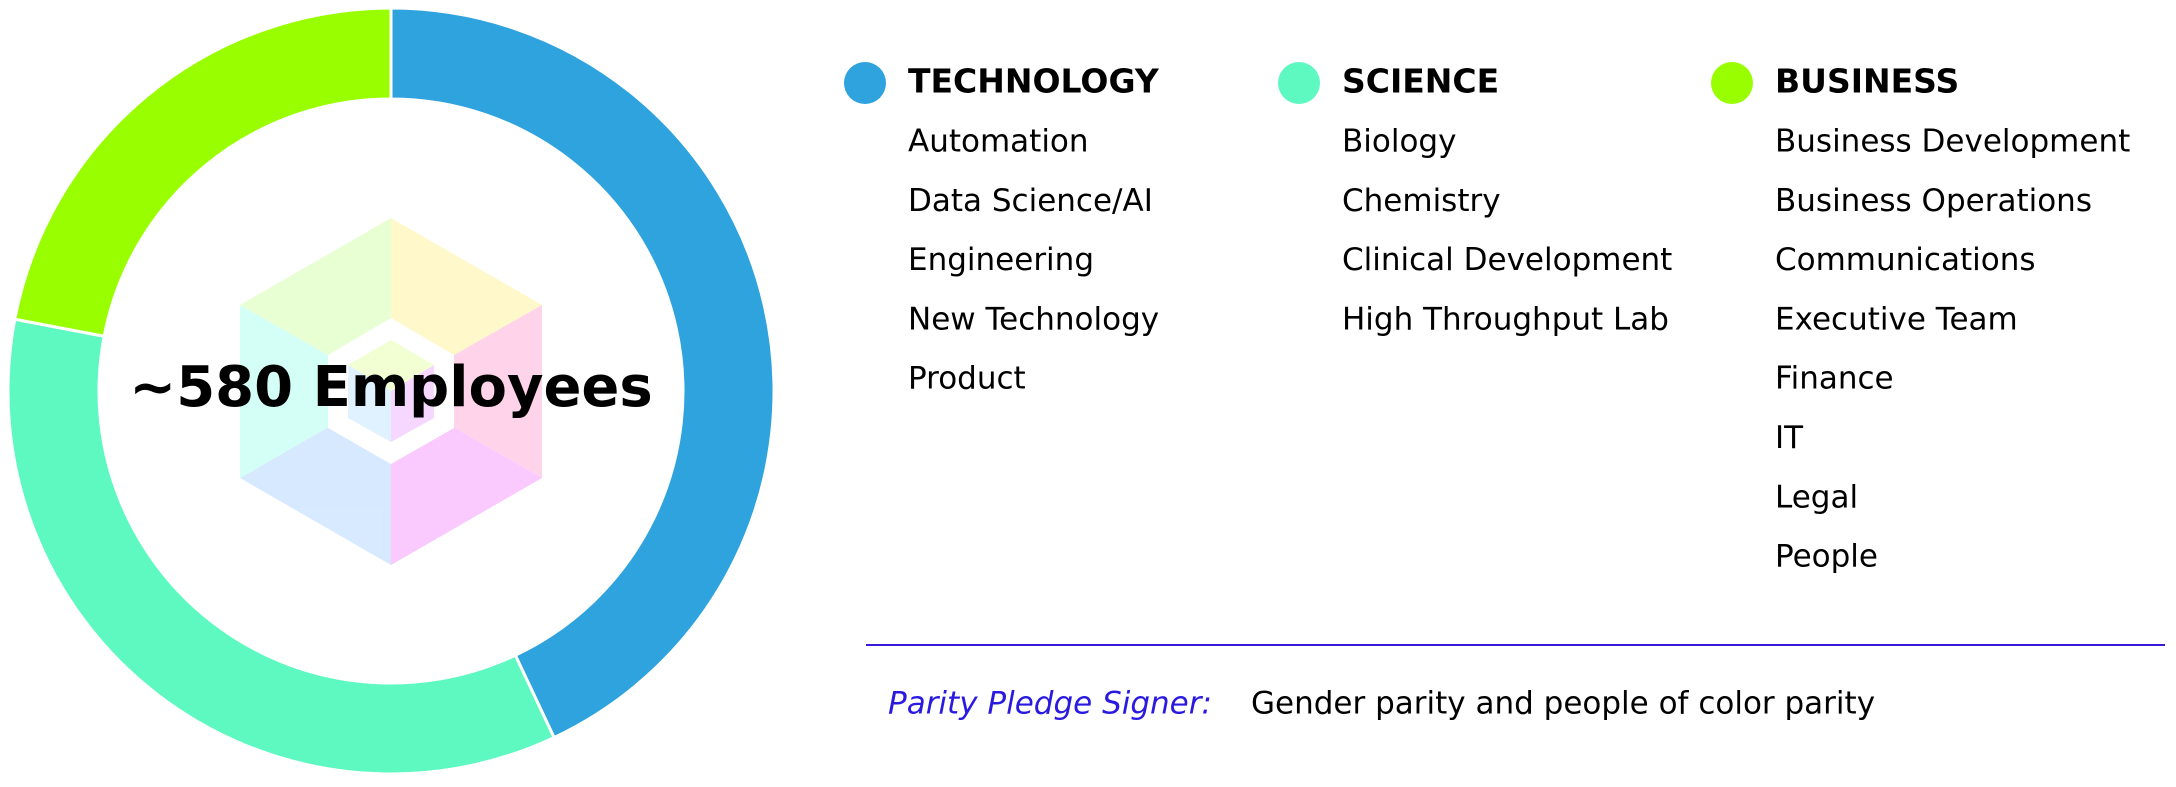 Image resolution: width=2176 pixels, height=787 pixels. What do you see at coordinates (1816, 497) in the screenshot?
I see `legend-item: Legal` at bounding box center [1816, 497].